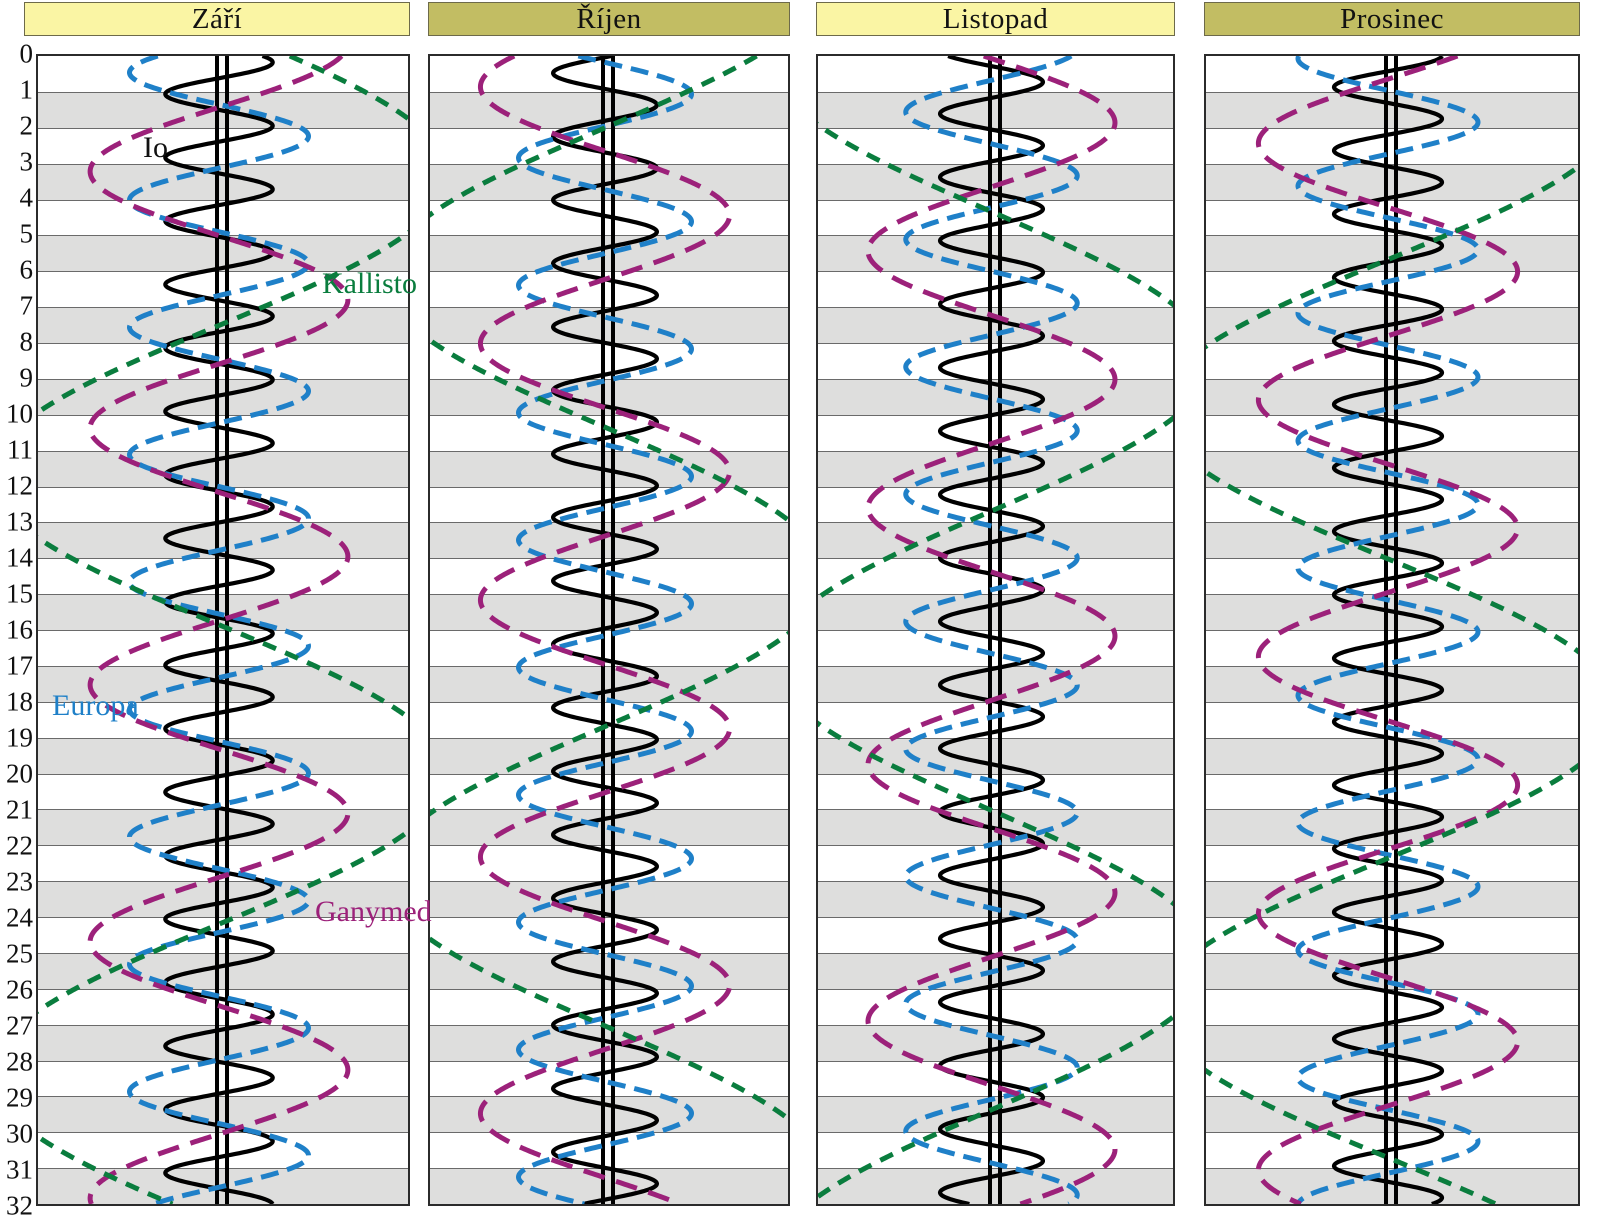 The height and width of the screenshot is (1221, 1600). I want to click on day-tick-5: 5, so click(26, 233).